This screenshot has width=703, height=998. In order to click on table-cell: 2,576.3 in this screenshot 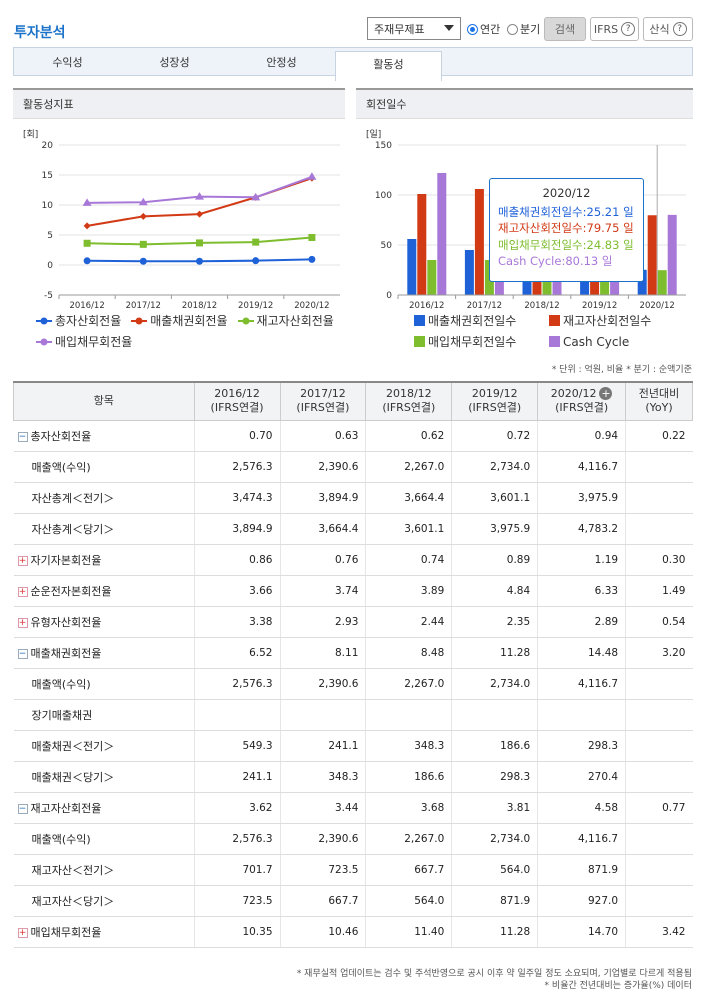, I will do `click(236, 467)`.